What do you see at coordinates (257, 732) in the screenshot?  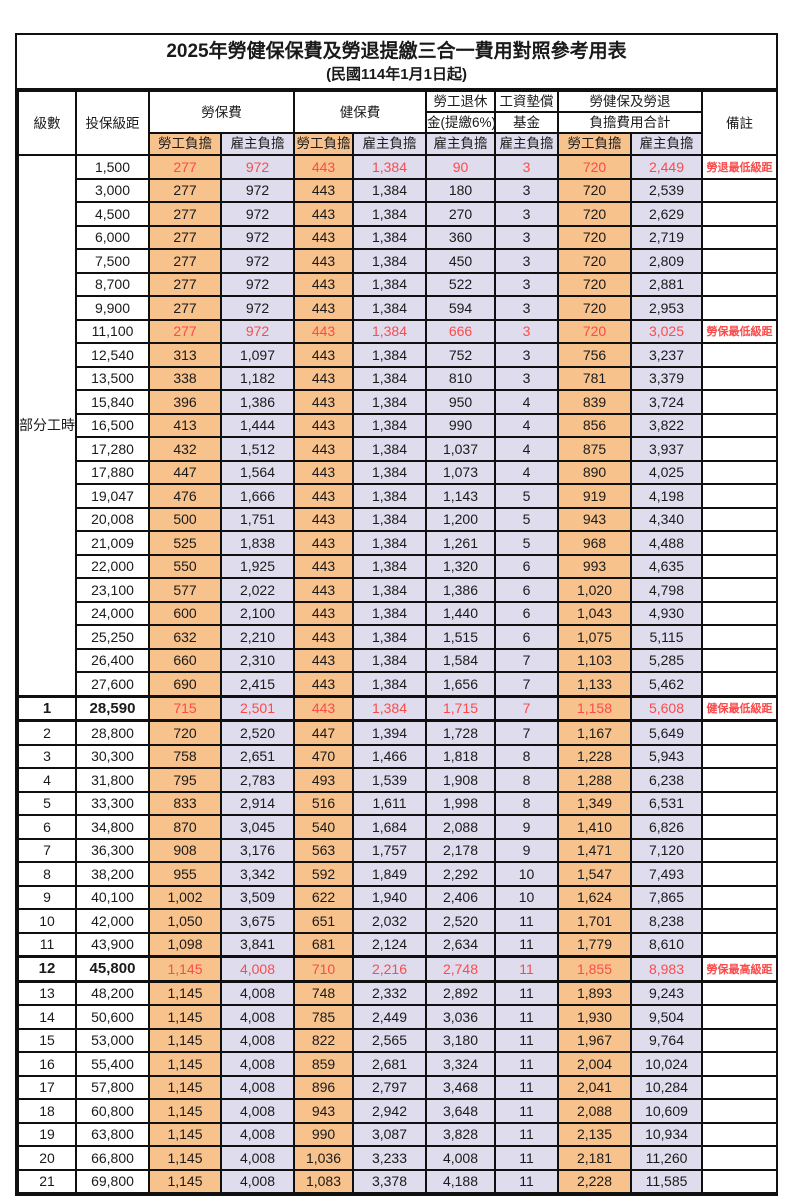 I see `labor-er-cell: 2,520` at bounding box center [257, 732].